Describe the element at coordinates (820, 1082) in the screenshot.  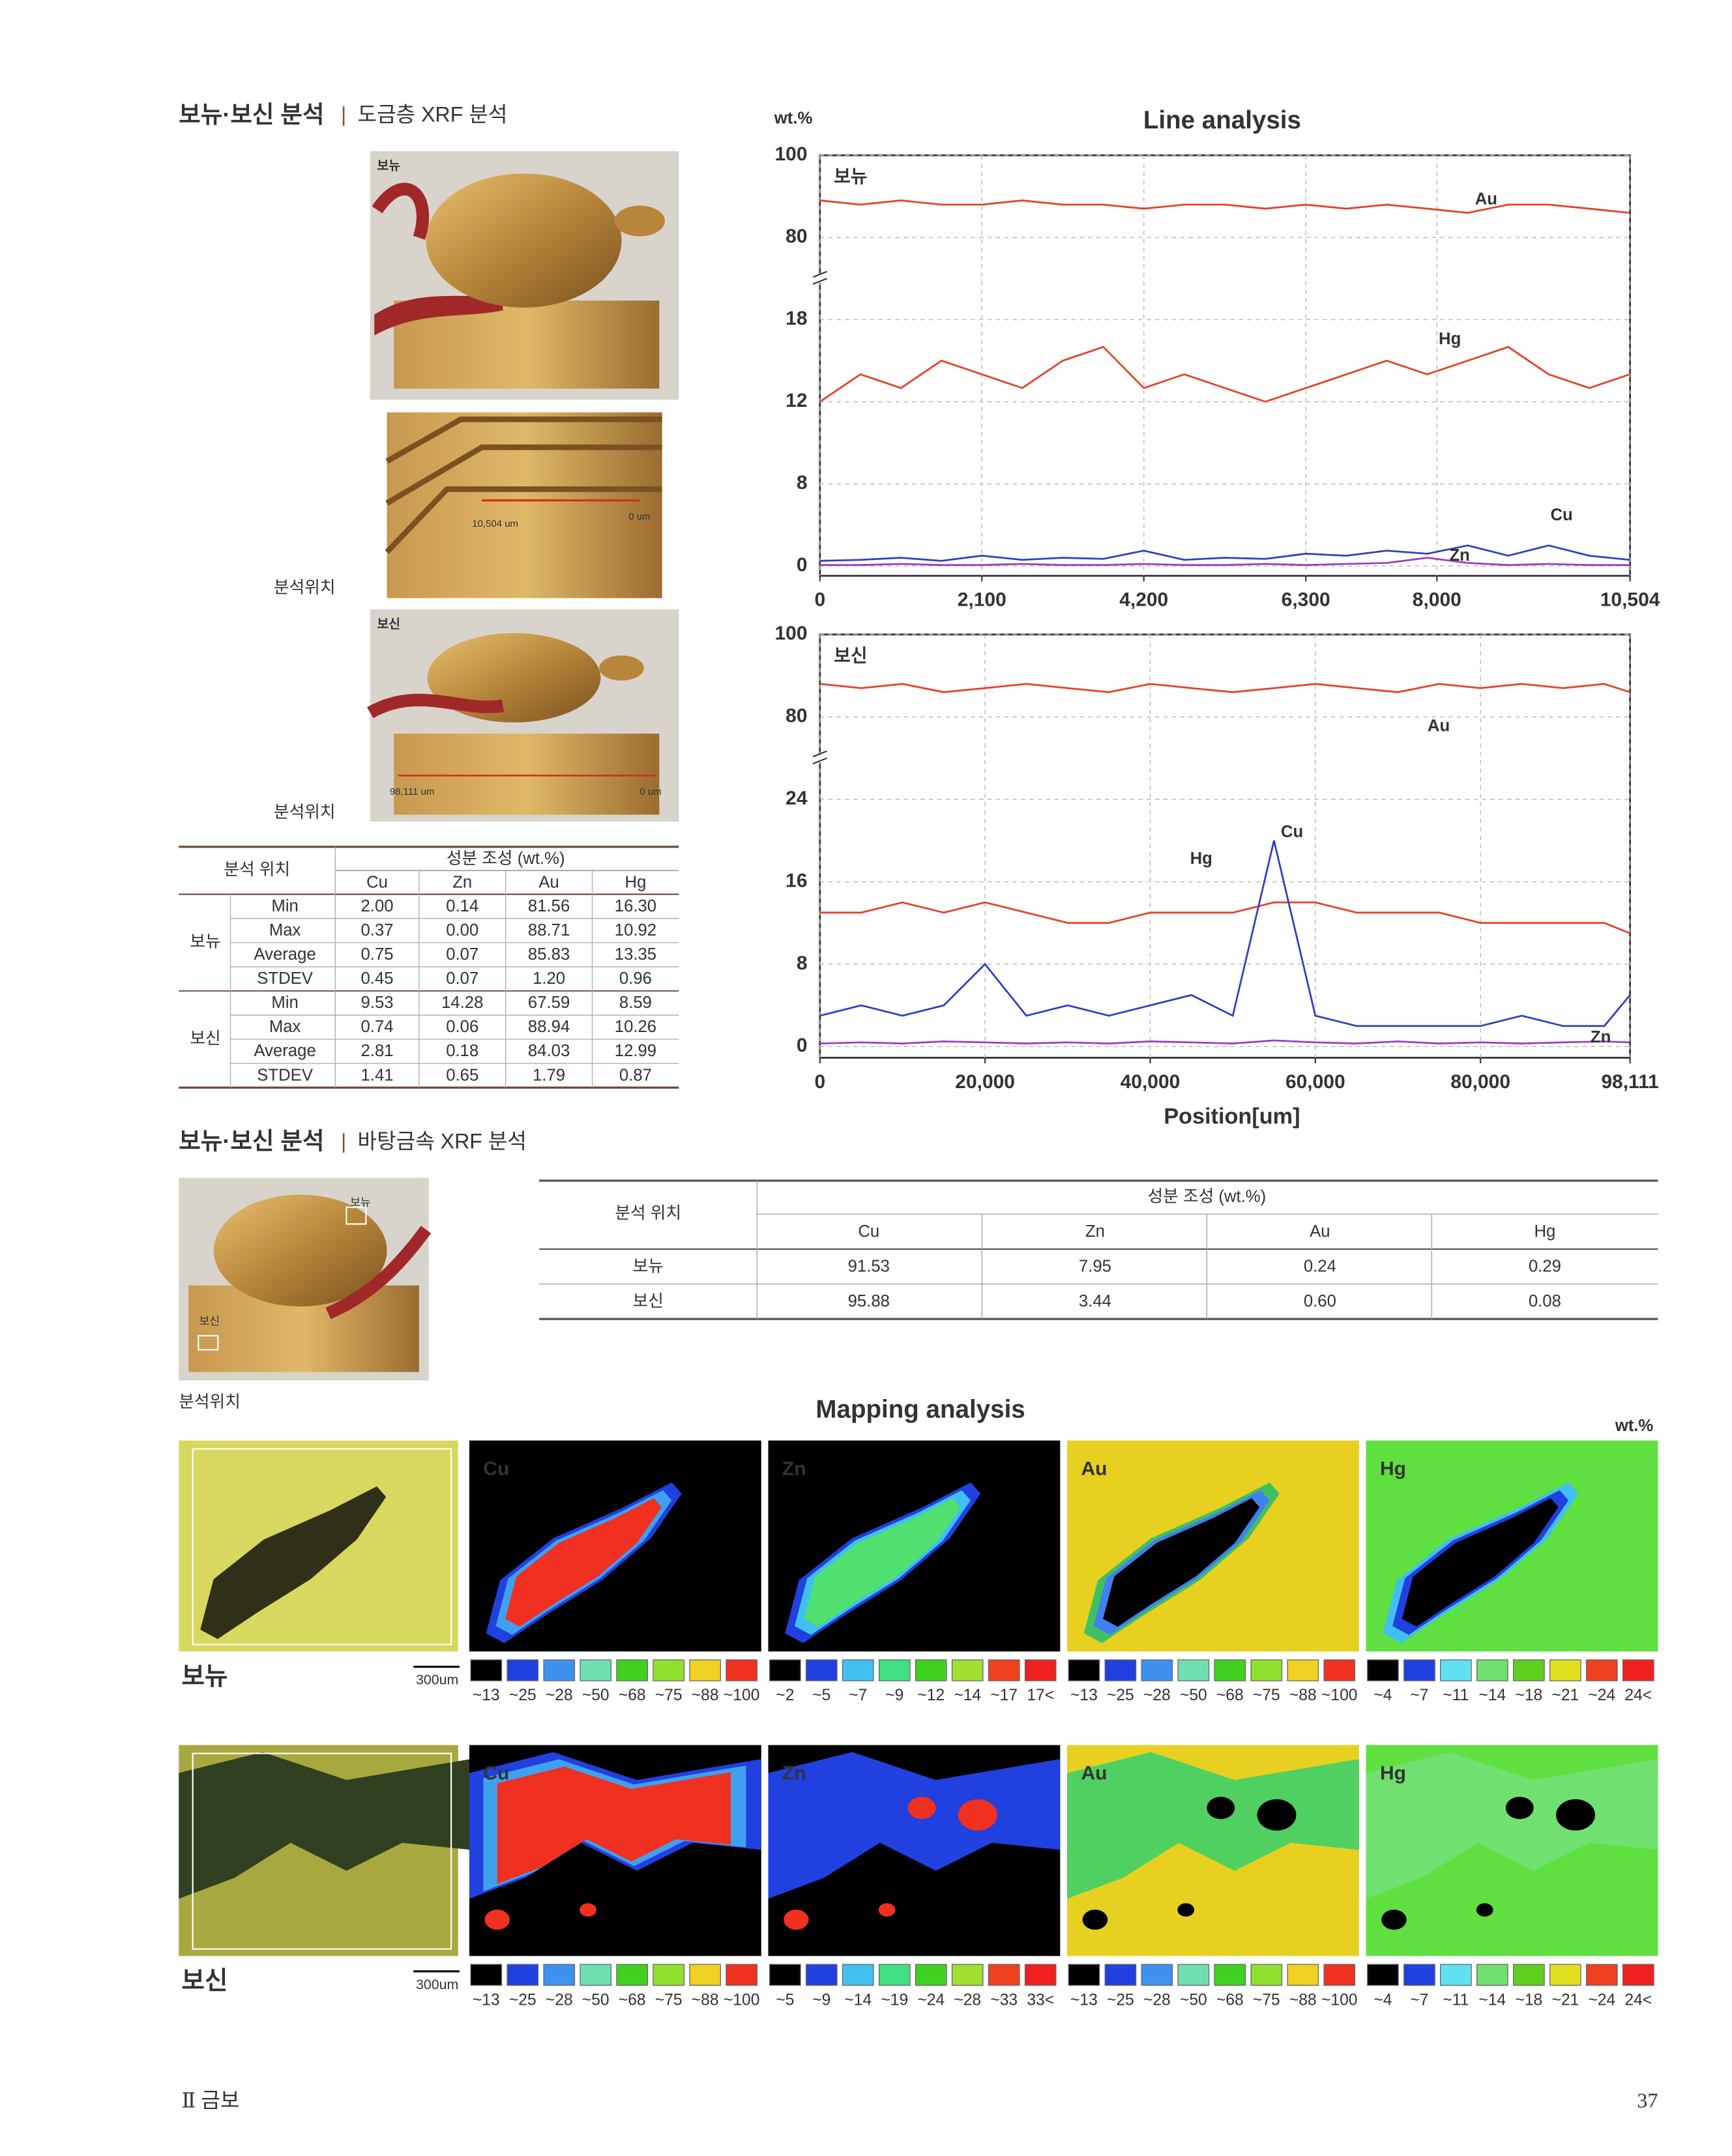
I see `x-tick-label: 0` at that location.